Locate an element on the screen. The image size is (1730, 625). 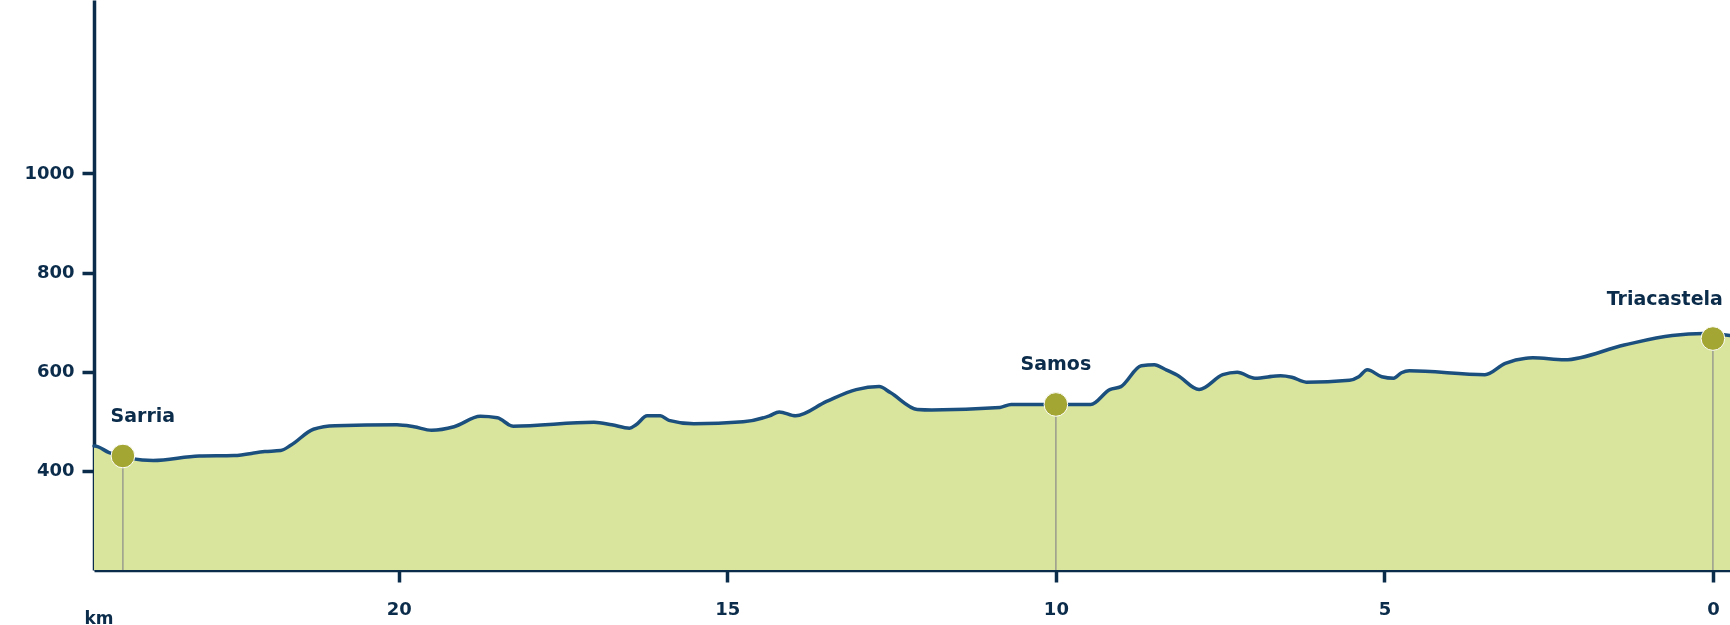
y-tick-label: 600 is located at coordinates (55, 371).